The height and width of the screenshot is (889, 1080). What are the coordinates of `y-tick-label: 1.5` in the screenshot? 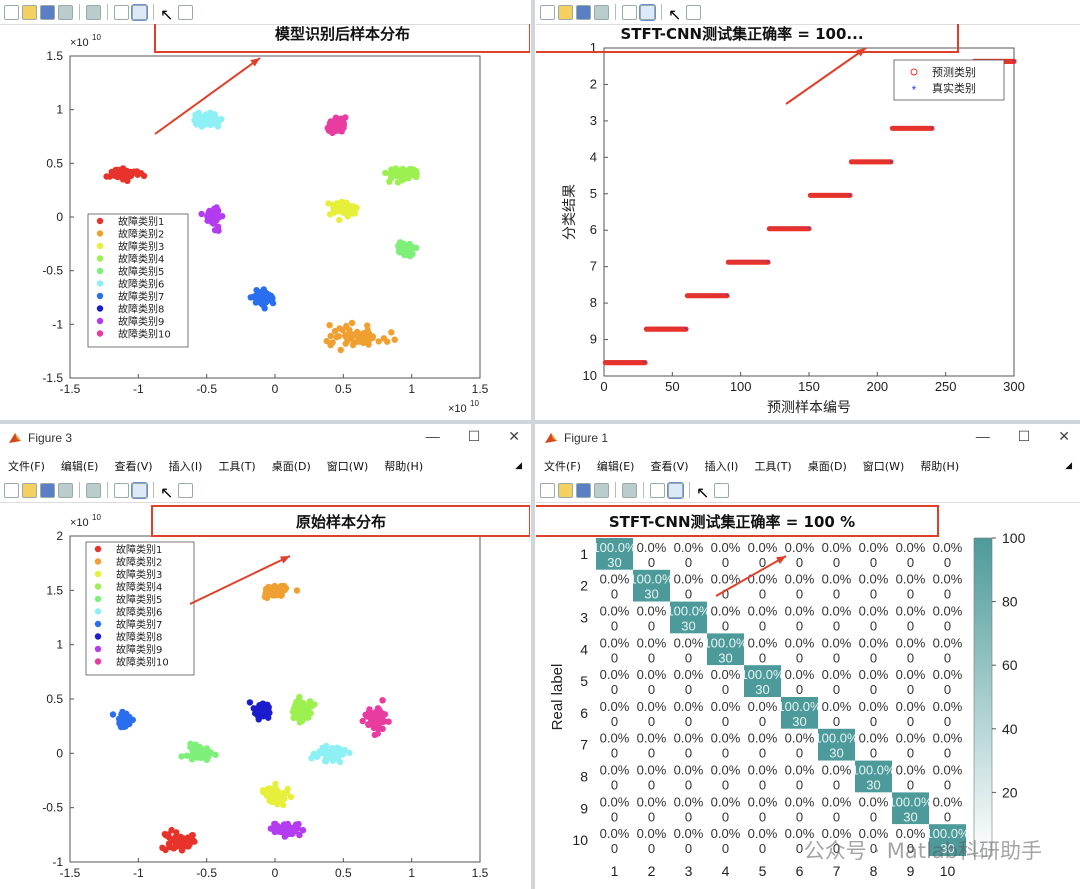 It's located at (54, 590).